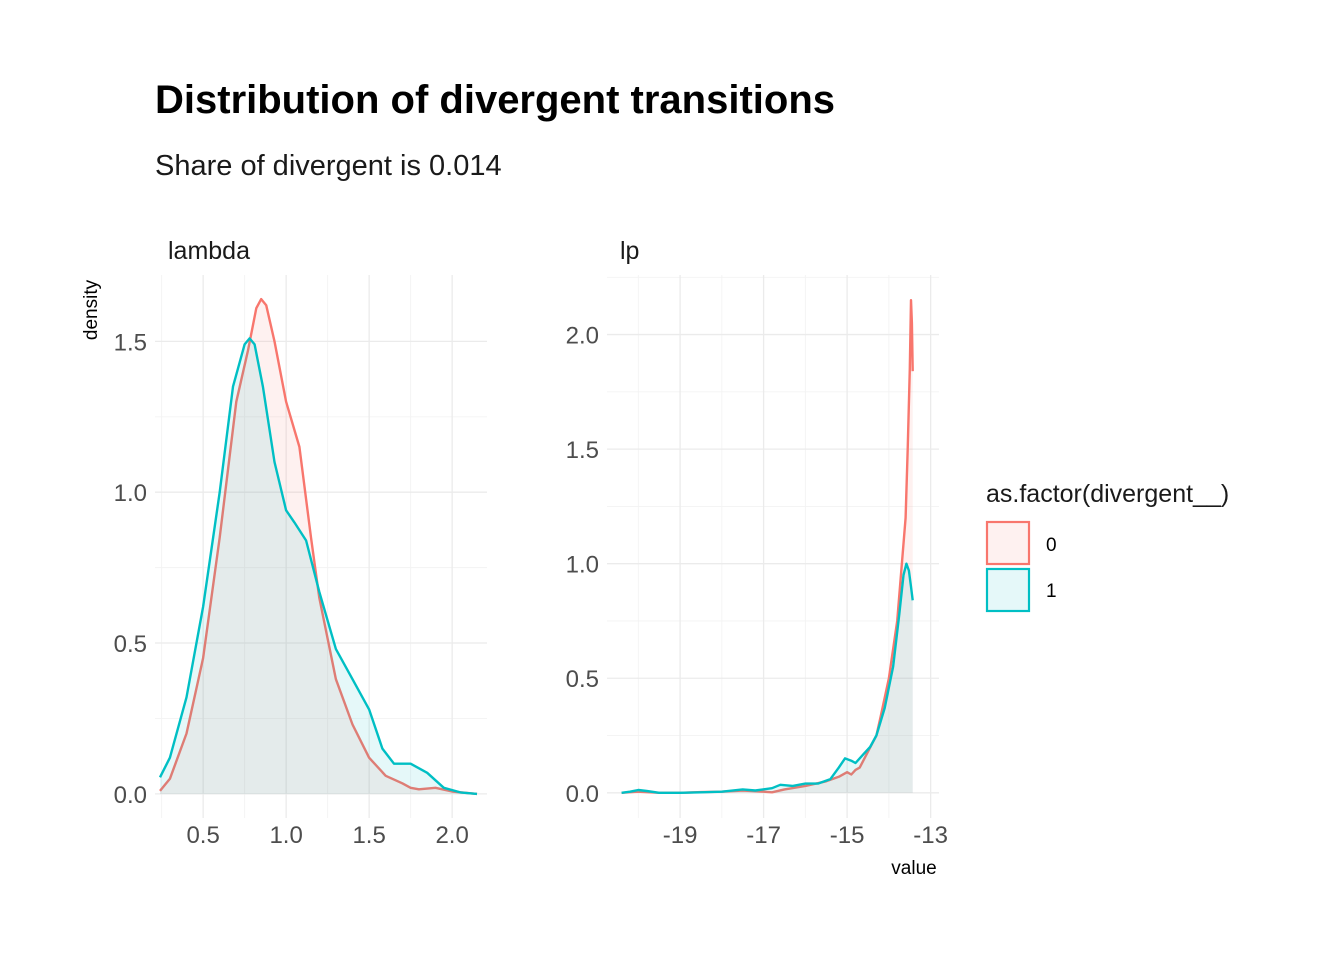 Image resolution: width=1344 pixels, height=960 pixels. Describe the element at coordinates (930, 835) in the screenshot. I see `x-tick-label: -13` at that location.